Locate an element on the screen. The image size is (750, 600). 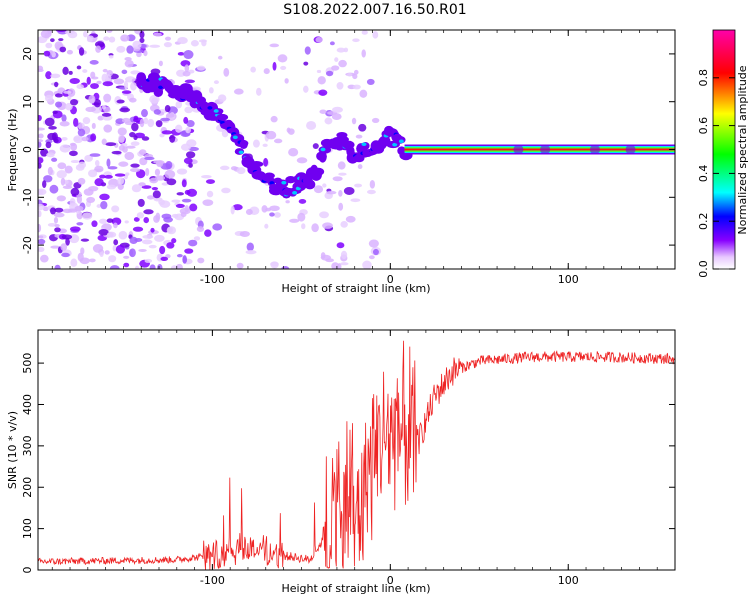
steady-line-bulge is located at coordinates (594, 149).